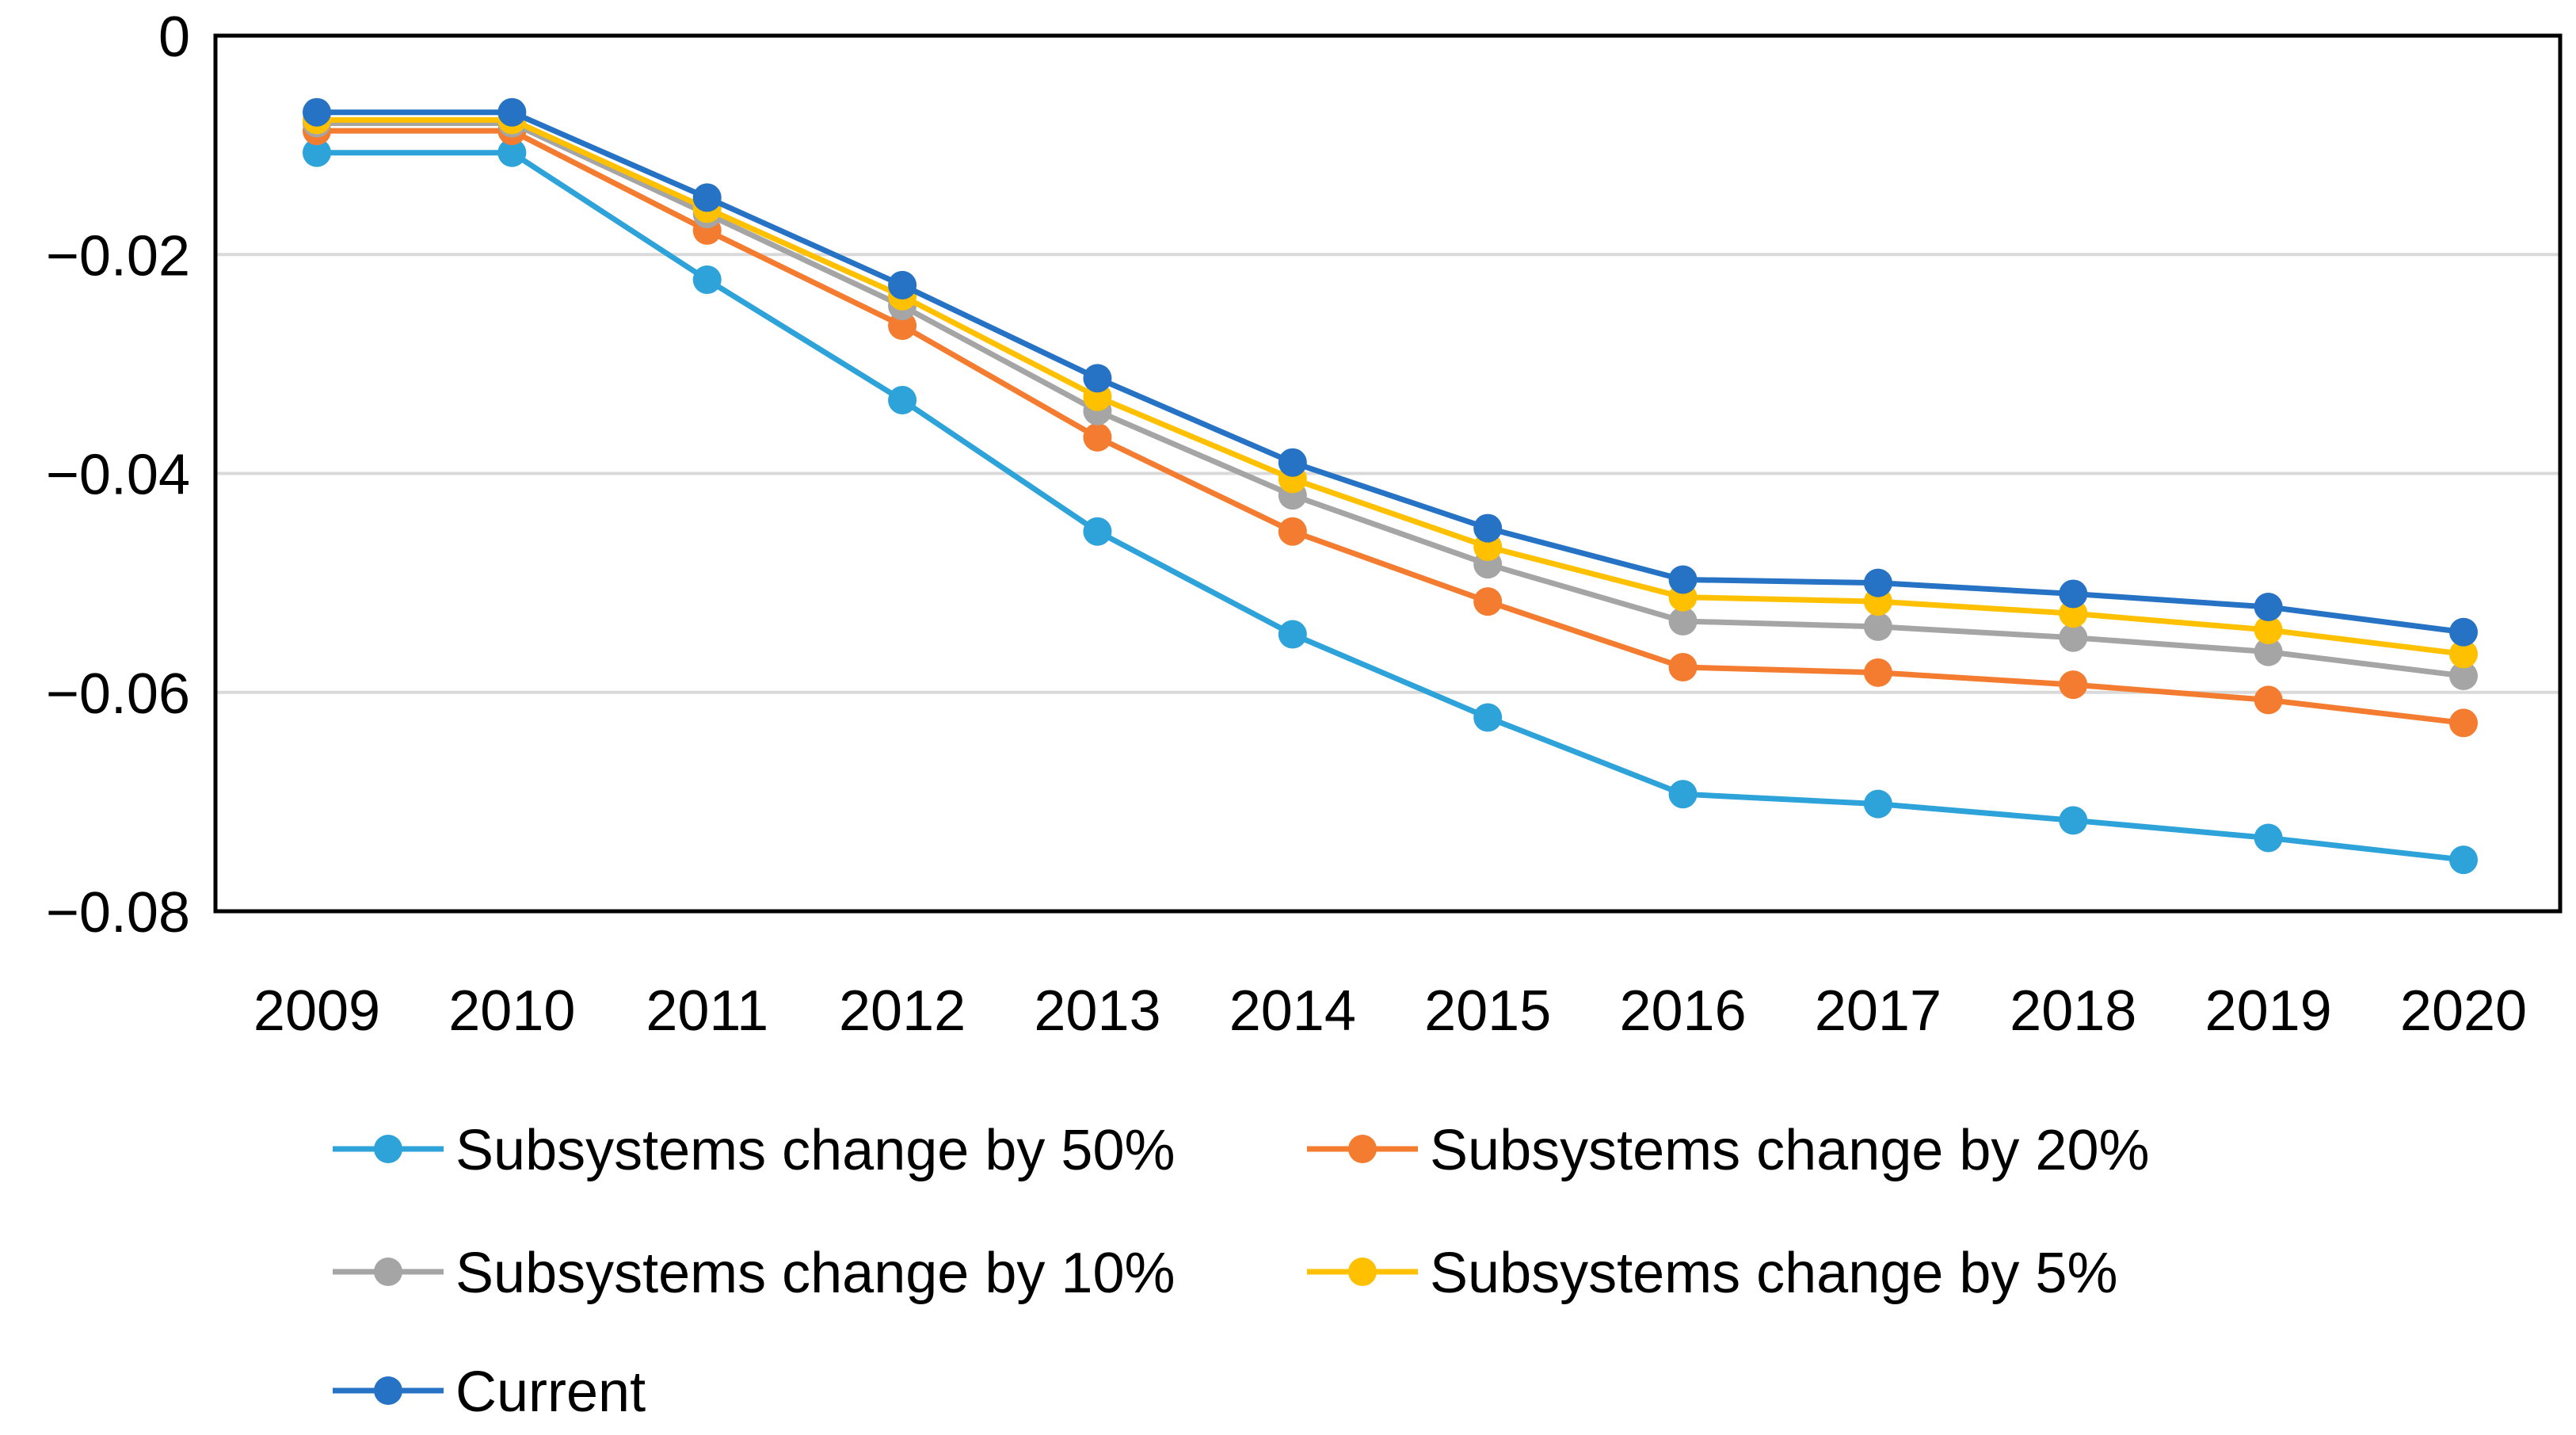 Image resolution: width=2576 pixels, height=1435 pixels. I want to click on legend-entry: Subsystems change by 5%, so click(1712, 1273).